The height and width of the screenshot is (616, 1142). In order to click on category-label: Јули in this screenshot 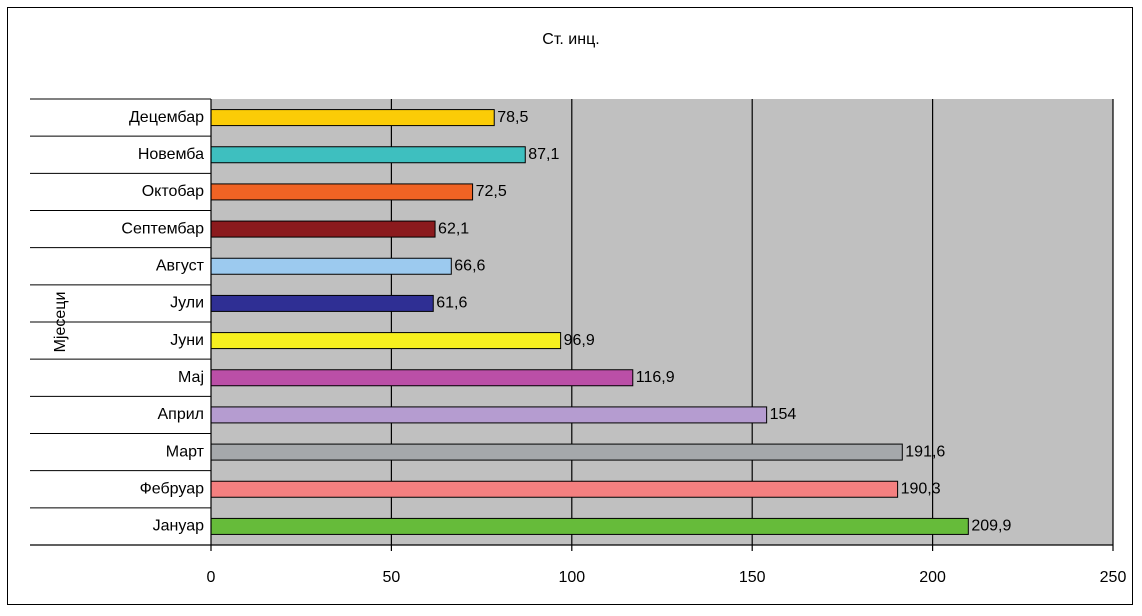, I will do `click(187, 303)`.